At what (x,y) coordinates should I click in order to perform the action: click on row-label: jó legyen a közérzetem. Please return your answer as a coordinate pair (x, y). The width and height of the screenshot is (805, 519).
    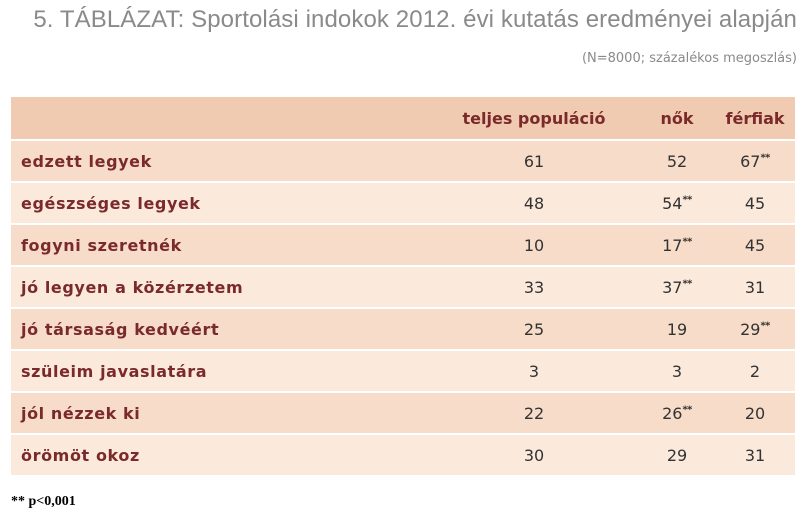
    Looking at the image, I should click on (132, 287).